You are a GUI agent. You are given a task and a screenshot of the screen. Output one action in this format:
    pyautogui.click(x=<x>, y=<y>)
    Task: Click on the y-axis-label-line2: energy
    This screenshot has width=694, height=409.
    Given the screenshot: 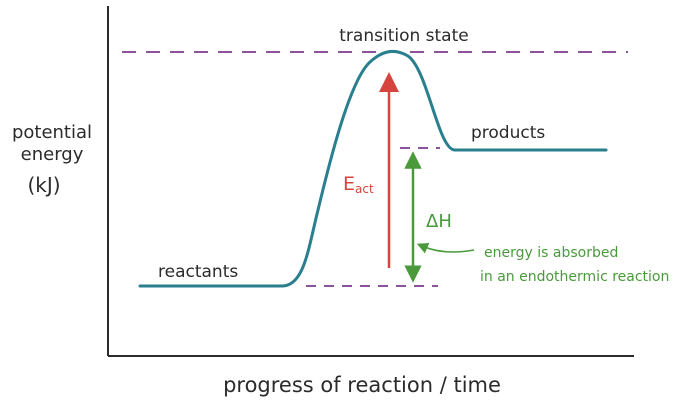 What is the action you would take?
    pyautogui.click(x=52, y=154)
    